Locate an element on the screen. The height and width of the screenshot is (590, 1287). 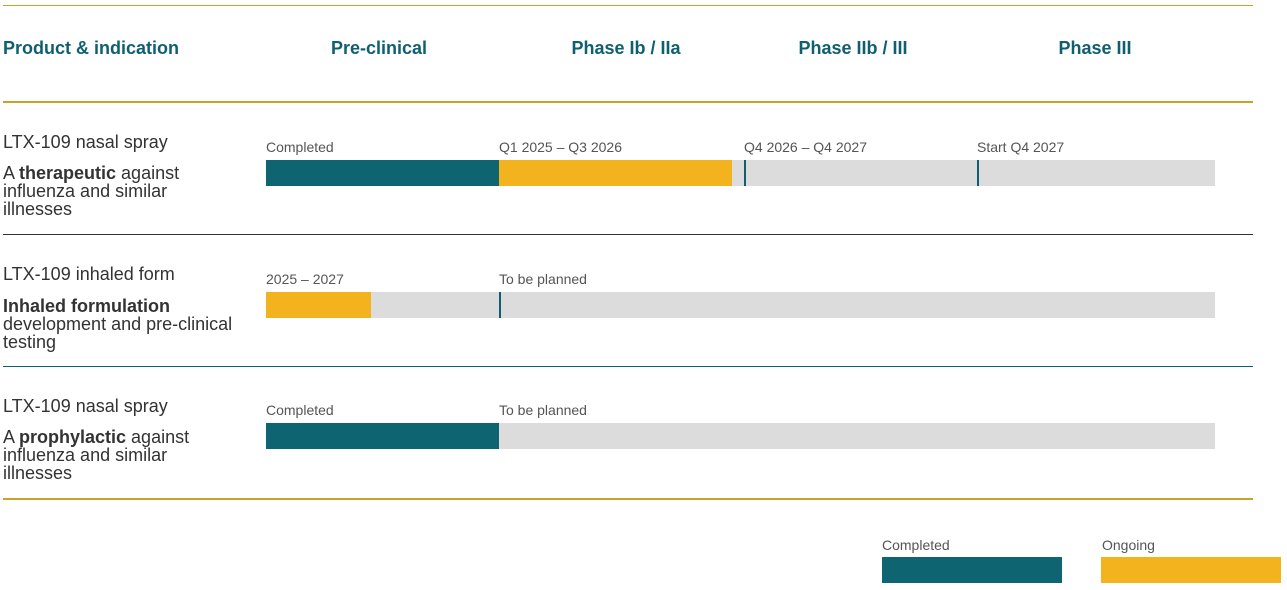
bottom-rule is located at coordinates (628, 499).